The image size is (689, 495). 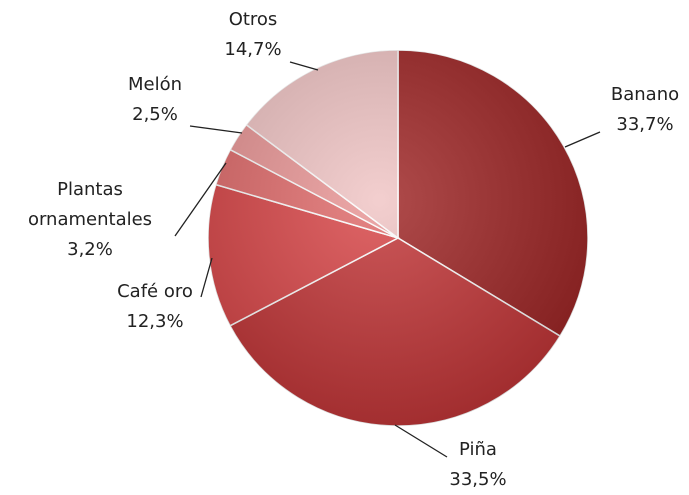 I want to click on category-label: Piña, so click(x=478, y=449).